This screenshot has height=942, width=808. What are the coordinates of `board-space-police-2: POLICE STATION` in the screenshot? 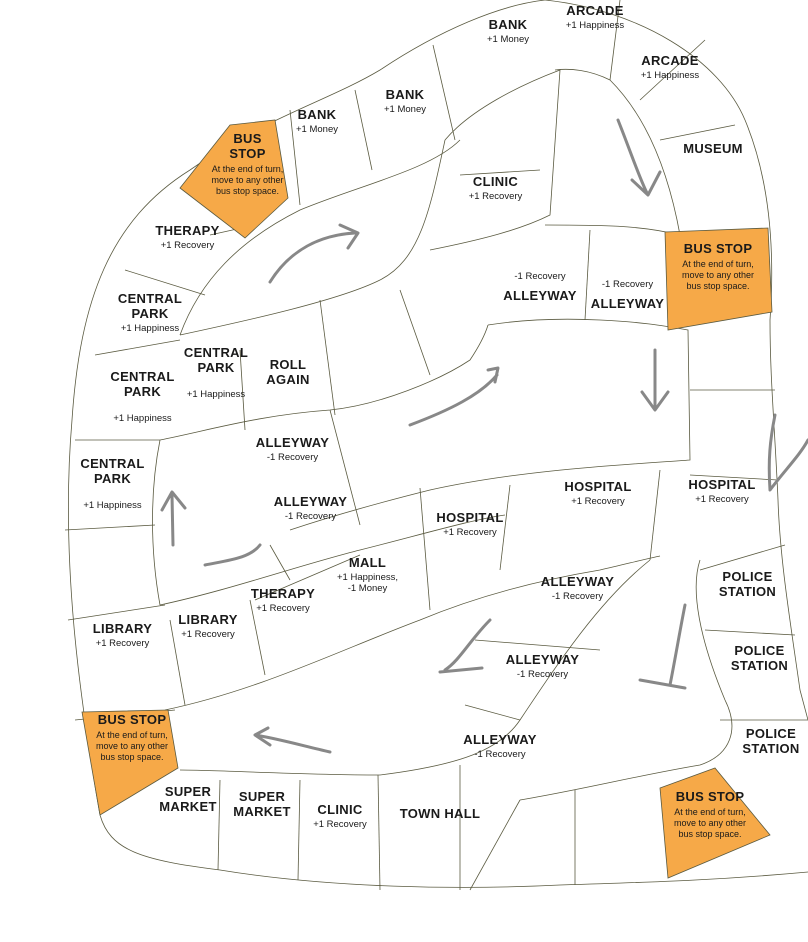 It's located at (759, 658).